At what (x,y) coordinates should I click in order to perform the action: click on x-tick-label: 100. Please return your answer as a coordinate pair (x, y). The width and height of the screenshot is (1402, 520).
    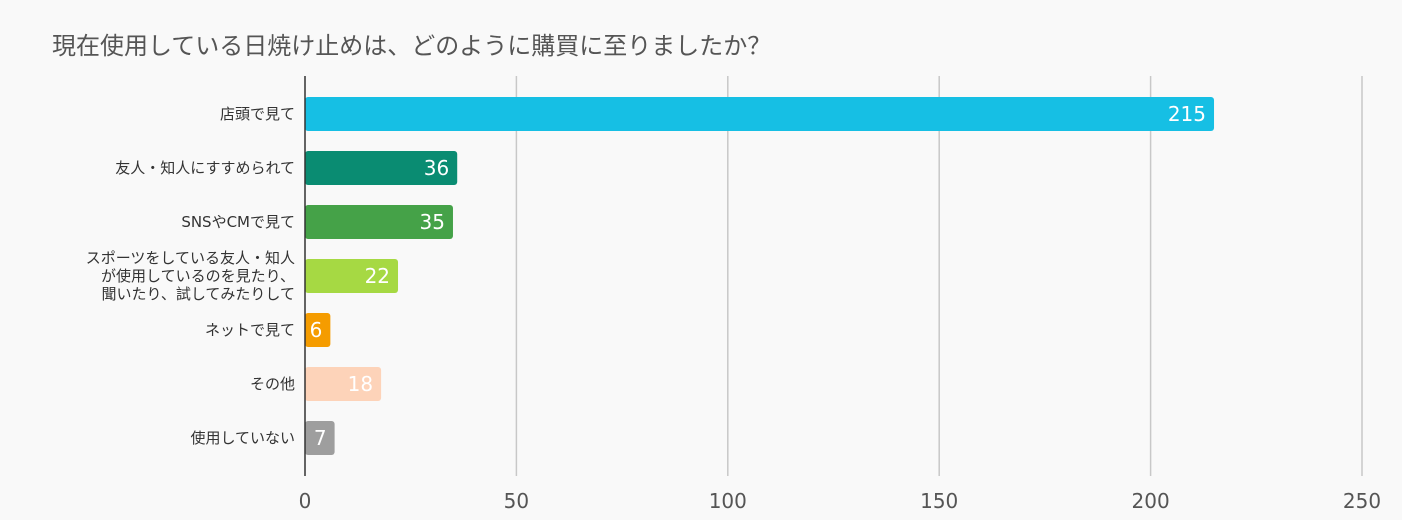
    Looking at the image, I should click on (728, 501).